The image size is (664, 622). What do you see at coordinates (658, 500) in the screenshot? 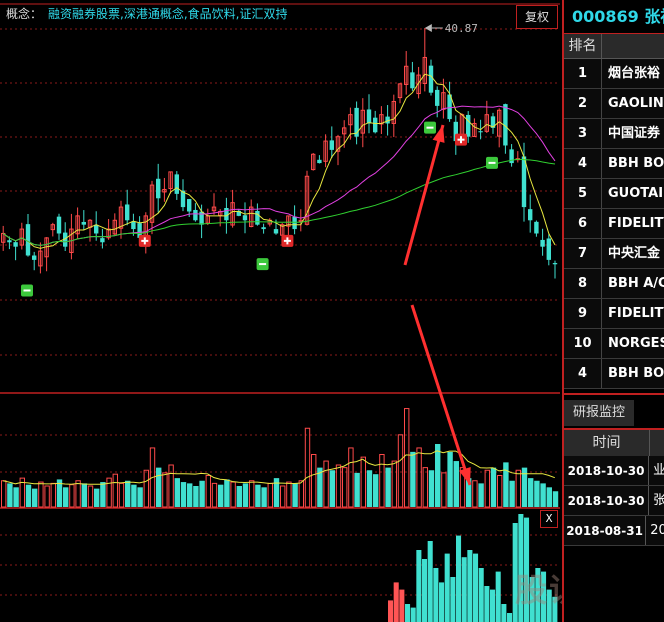
I see `report-title: 张` at bounding box center [658, 500].